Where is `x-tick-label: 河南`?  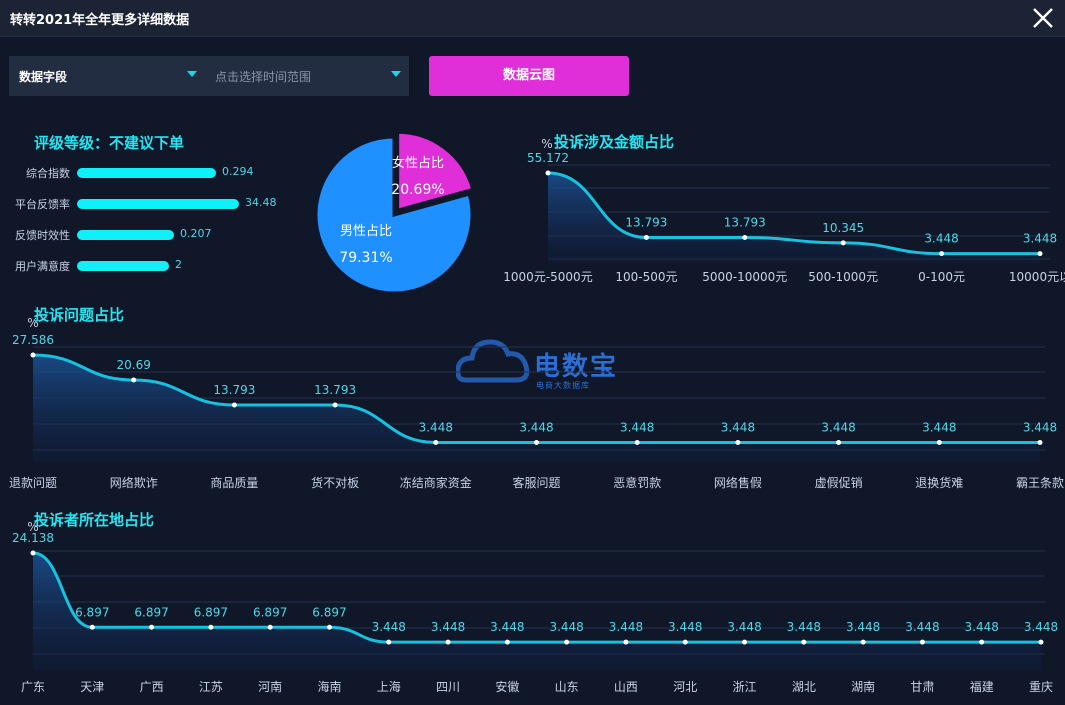
x-tick-label: 河南 is located at coordinates (270, 686).